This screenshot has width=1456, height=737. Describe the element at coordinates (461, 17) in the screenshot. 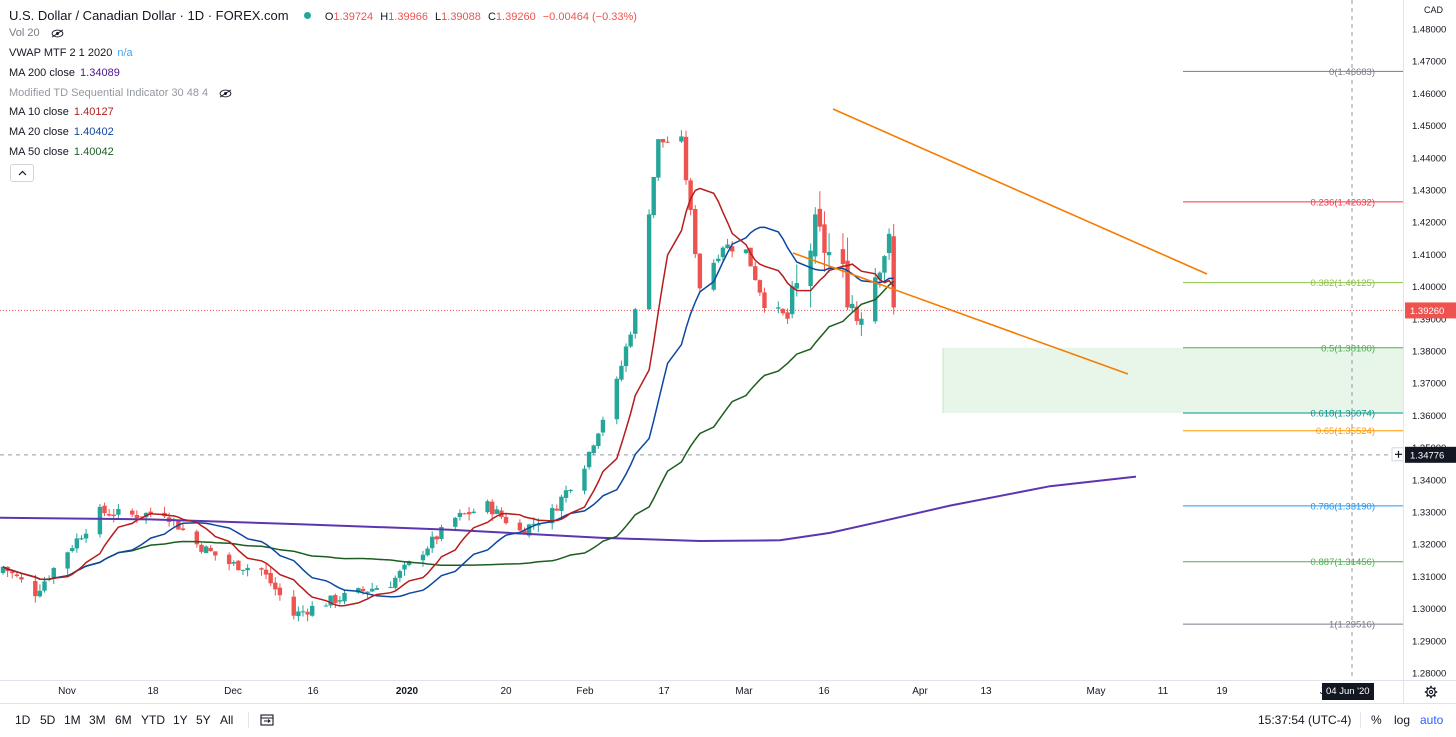

I see `low-value: 1.39088` at that location.